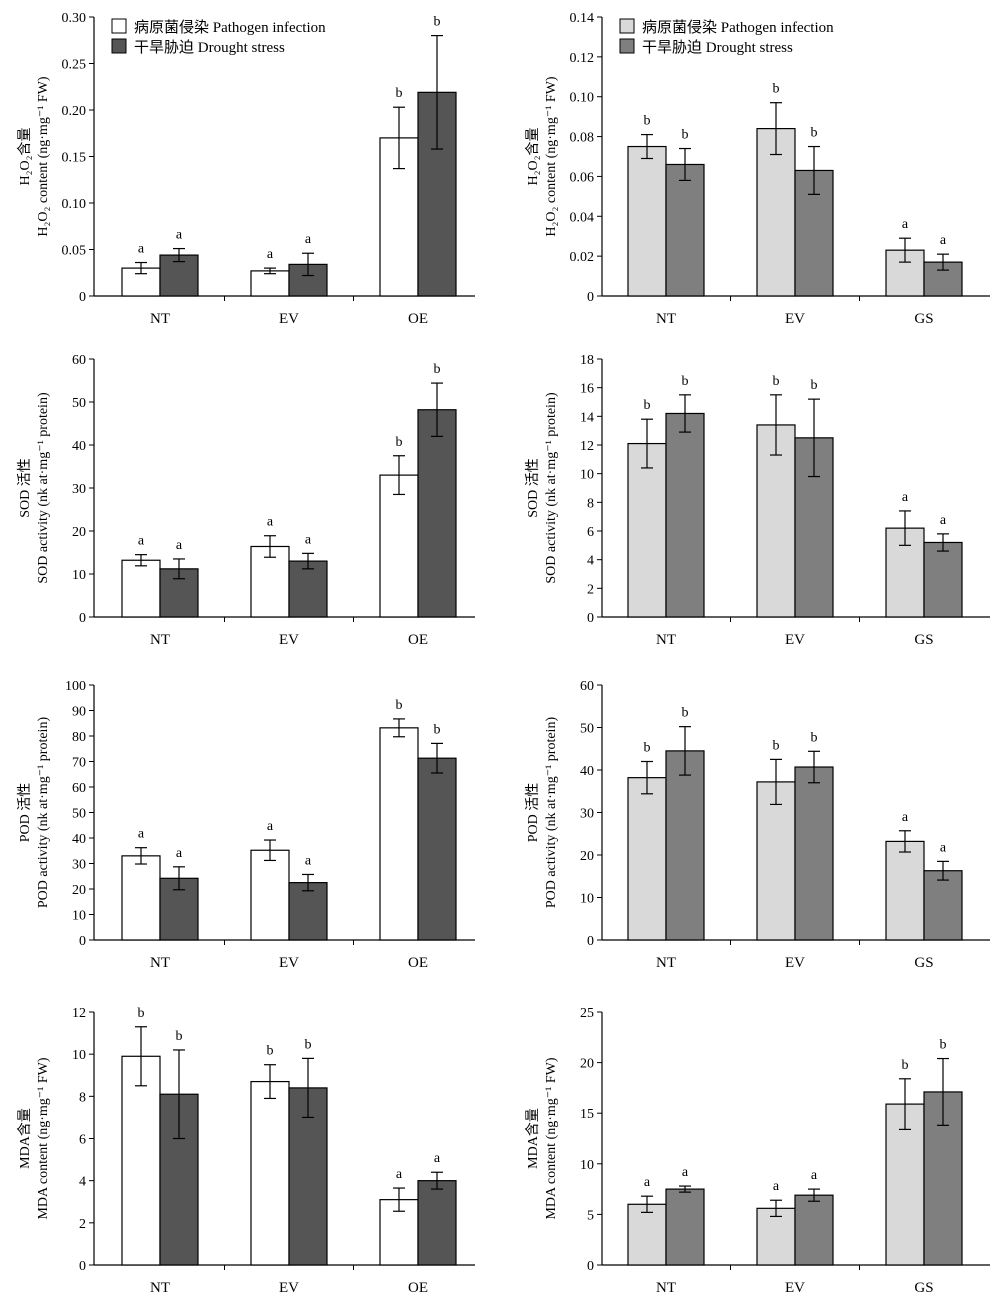 This screenshot has height=1304, width=1000. Describe the element at coordinates (82, 1097) in the screenshot. I see `y-tick-label: 8` at that location.